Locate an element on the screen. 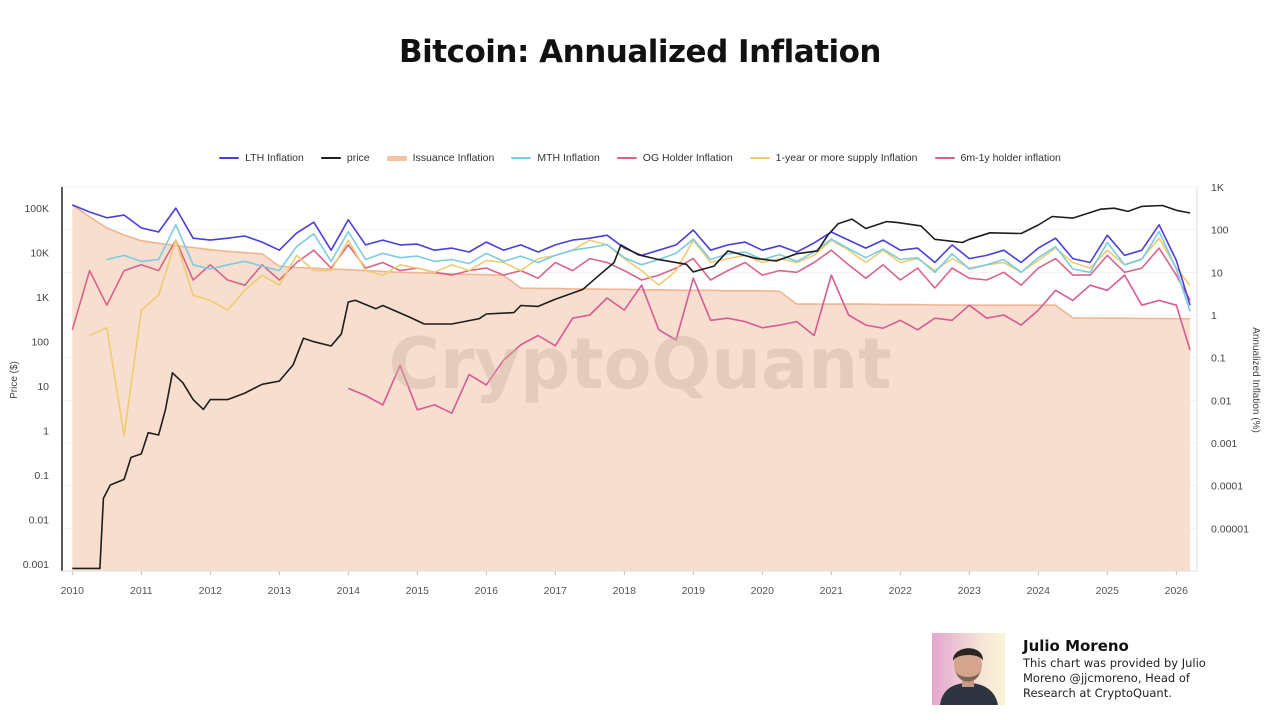 The image size is (1280, 720). legend-label: 1-year or more supply Inflation is located at coordinates (846, 158).